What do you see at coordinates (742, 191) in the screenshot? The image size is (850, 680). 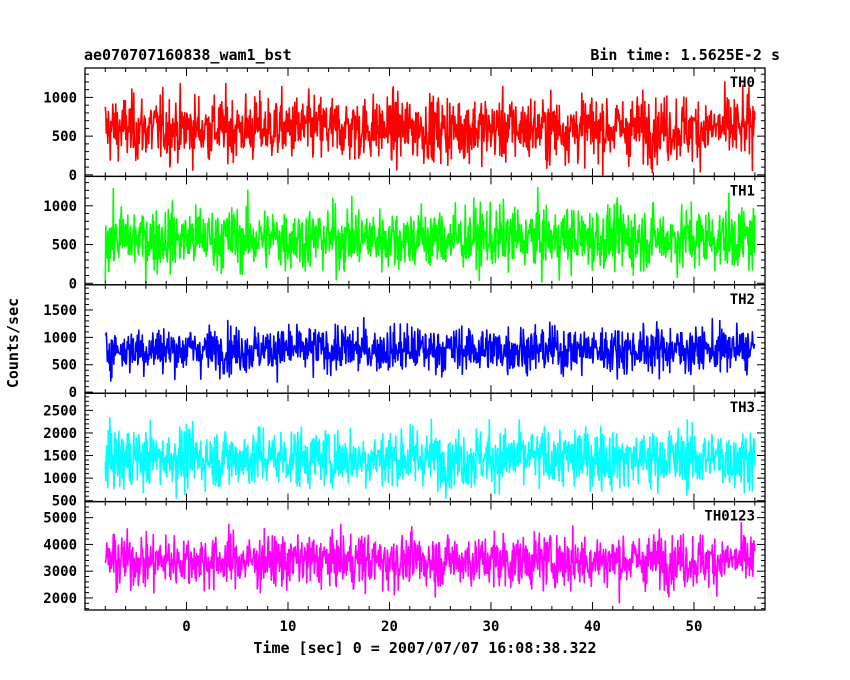 I see `panel-label-th1: TH1` at bounding box center [742, 191].